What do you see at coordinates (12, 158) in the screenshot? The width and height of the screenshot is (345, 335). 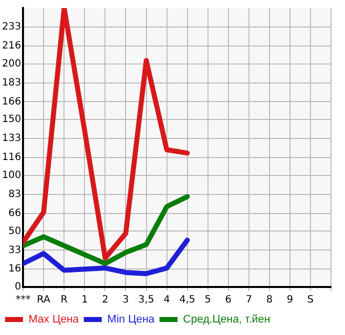 I see `y-tick-label: 116` at bounding box center [12, 158].